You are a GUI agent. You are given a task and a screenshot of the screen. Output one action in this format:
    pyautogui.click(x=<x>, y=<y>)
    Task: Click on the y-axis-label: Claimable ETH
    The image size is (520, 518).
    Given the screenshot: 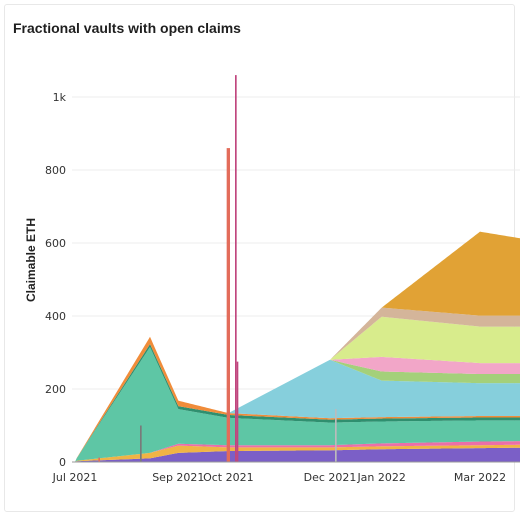 What is the action you would take?
    pyautogui.click(x=31, y=260)
    